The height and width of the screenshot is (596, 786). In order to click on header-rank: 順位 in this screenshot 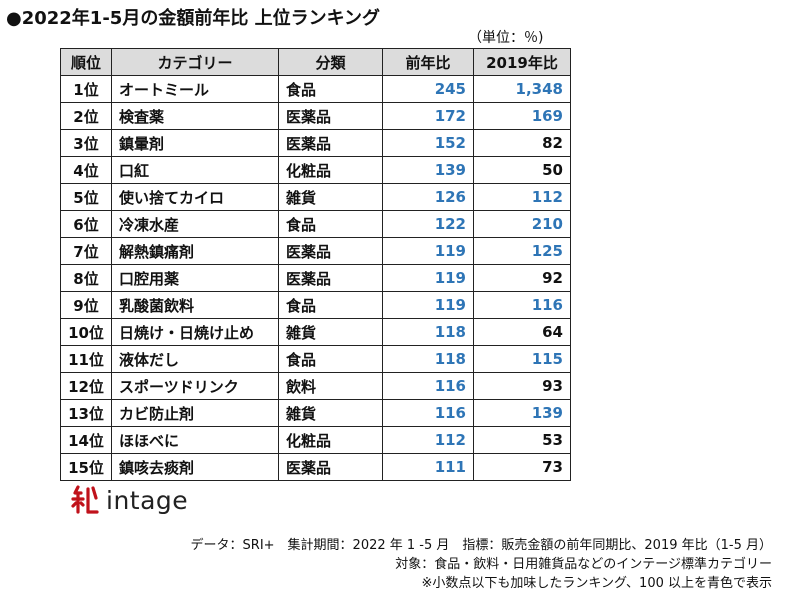, I will do `click(86, 62)`.